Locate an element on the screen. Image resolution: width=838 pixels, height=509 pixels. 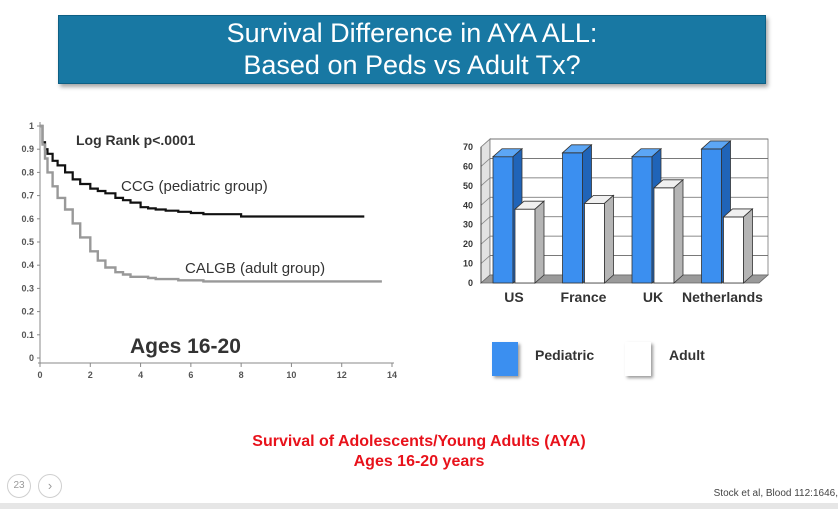
bar-pediatric-uk is located at coordinates (642, 220).